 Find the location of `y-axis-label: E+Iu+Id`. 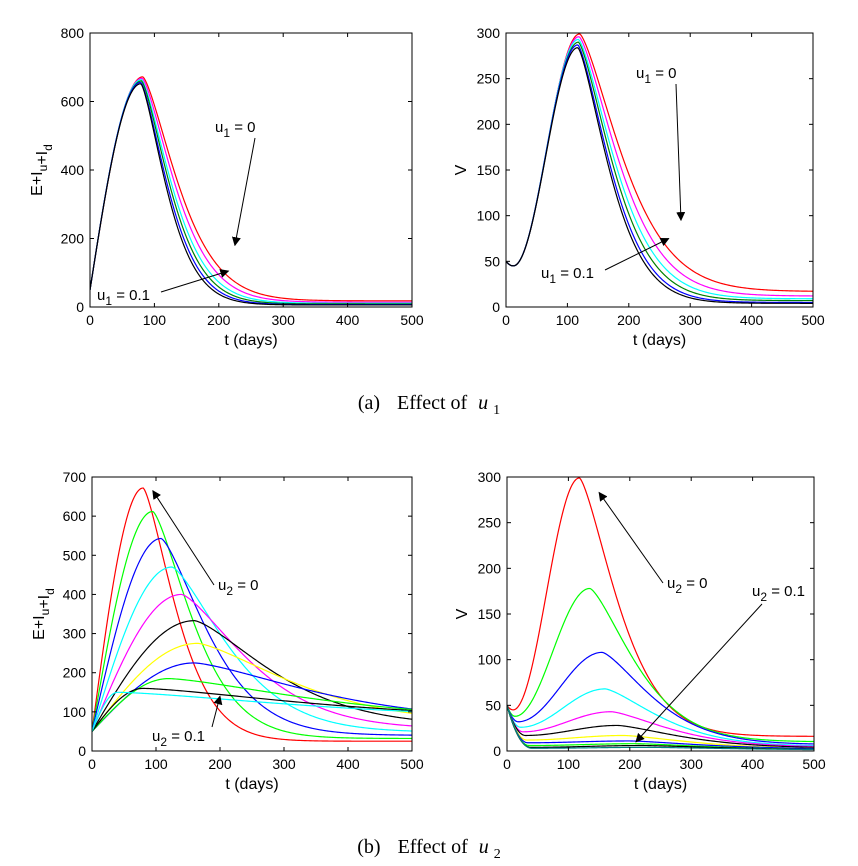

y-axis-label: E+Iu+Id is located at coordinates (44, 614).